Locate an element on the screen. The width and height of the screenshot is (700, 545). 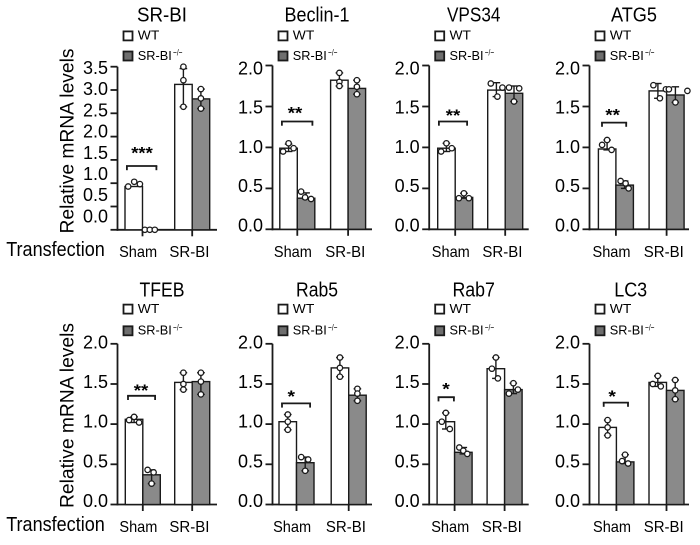
svg-text: ATG5 is located at coordinates (634, 15).